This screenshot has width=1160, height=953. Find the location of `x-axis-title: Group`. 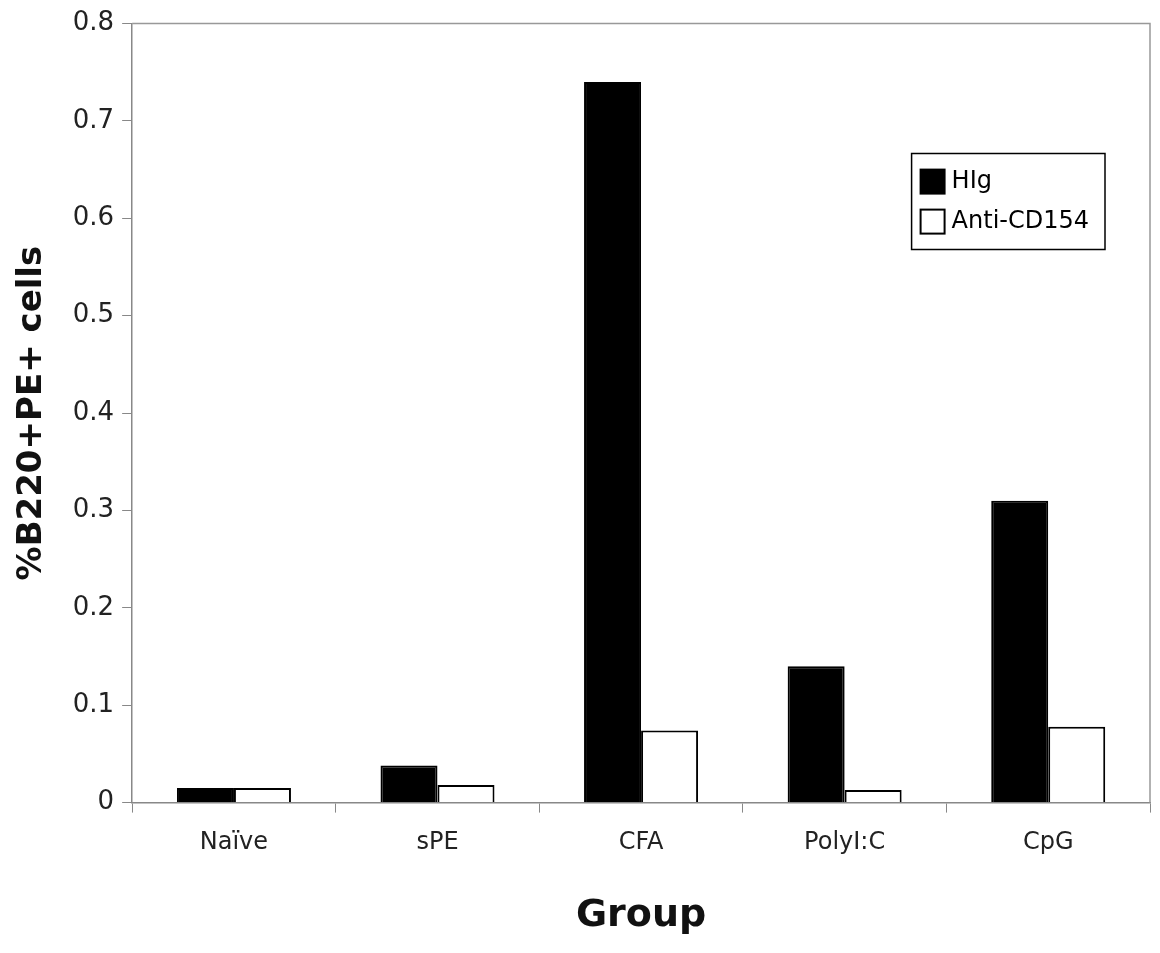

x-axis-title: Group is located at coordinates (641, 913).